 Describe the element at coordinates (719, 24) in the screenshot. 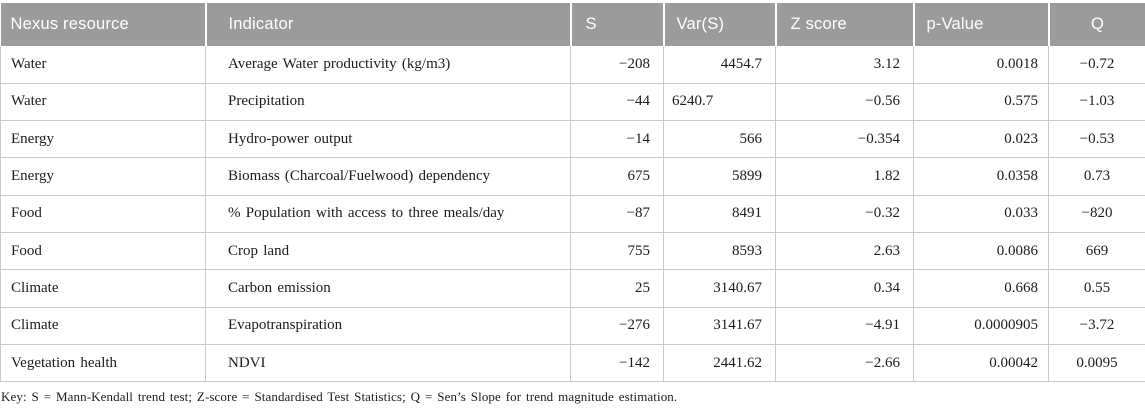

I see `column-header-var-s: Var(S)` at that location.